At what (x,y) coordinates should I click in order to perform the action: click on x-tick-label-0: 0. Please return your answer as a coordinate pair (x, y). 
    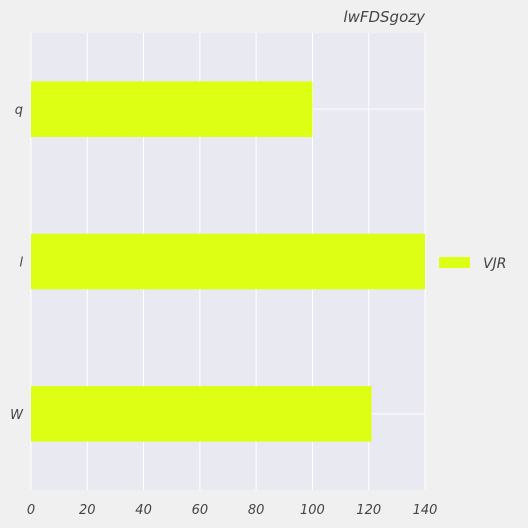
    Looking at the image, I should click on (31, 510).